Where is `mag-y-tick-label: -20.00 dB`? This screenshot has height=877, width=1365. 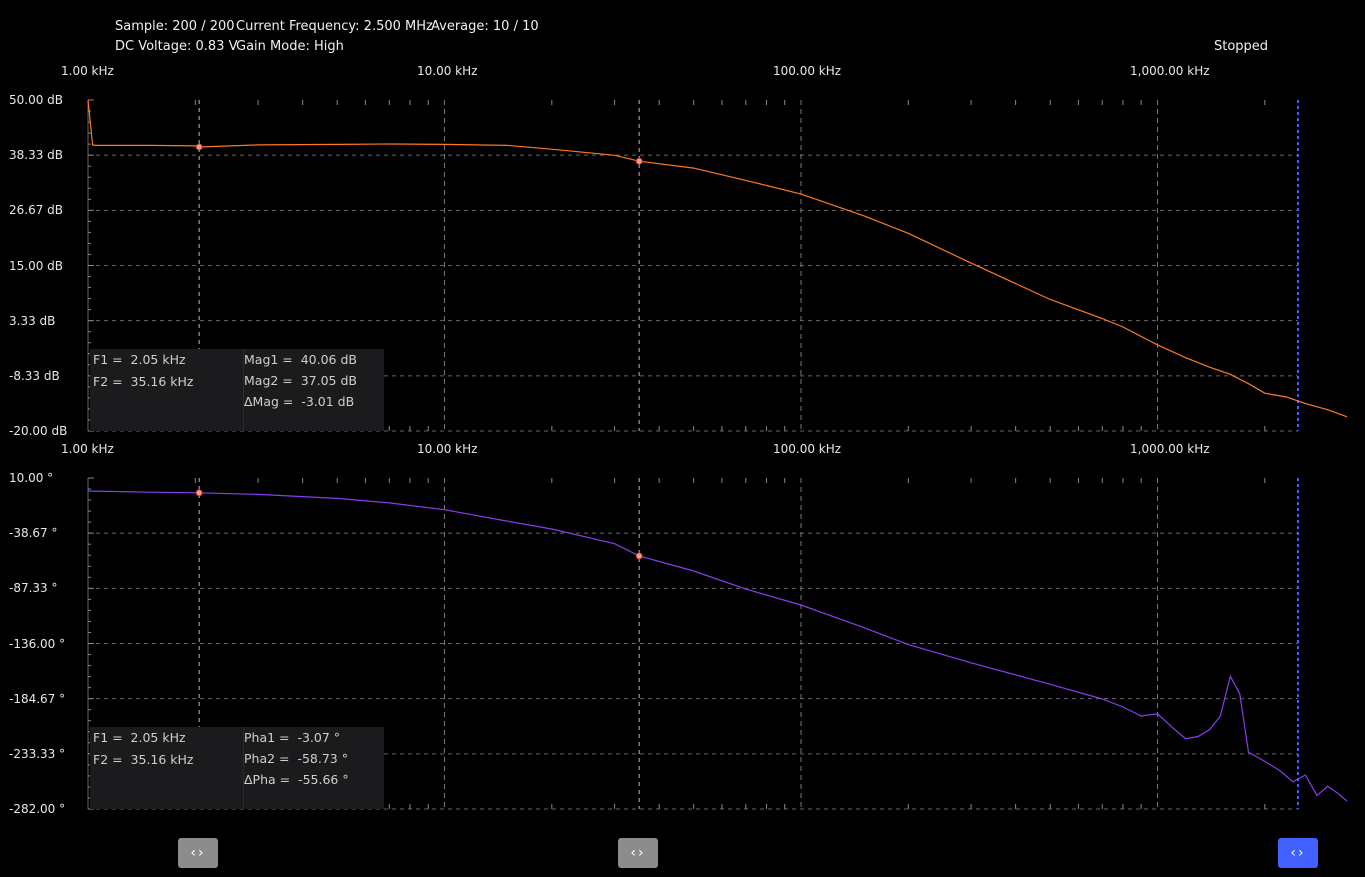 mag-y-tick-label: -20.00 dB is located at coordinates (38, 431).